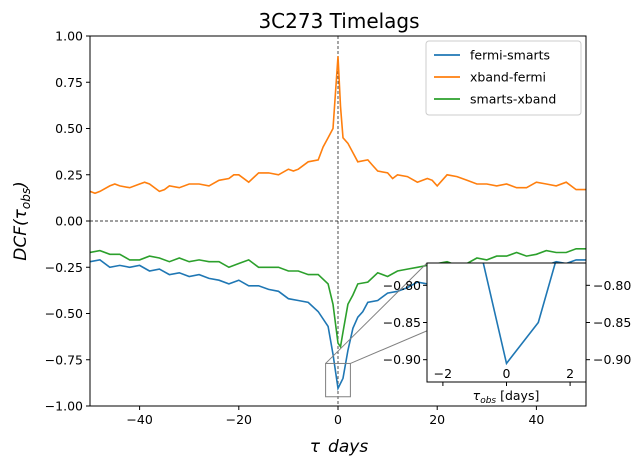 This screenshot has width=642, height=468. What do you see at coordinates (69, 174) in the screenshot?
I see `y-tick-label: 0.25` at bounding box center [69, 174].